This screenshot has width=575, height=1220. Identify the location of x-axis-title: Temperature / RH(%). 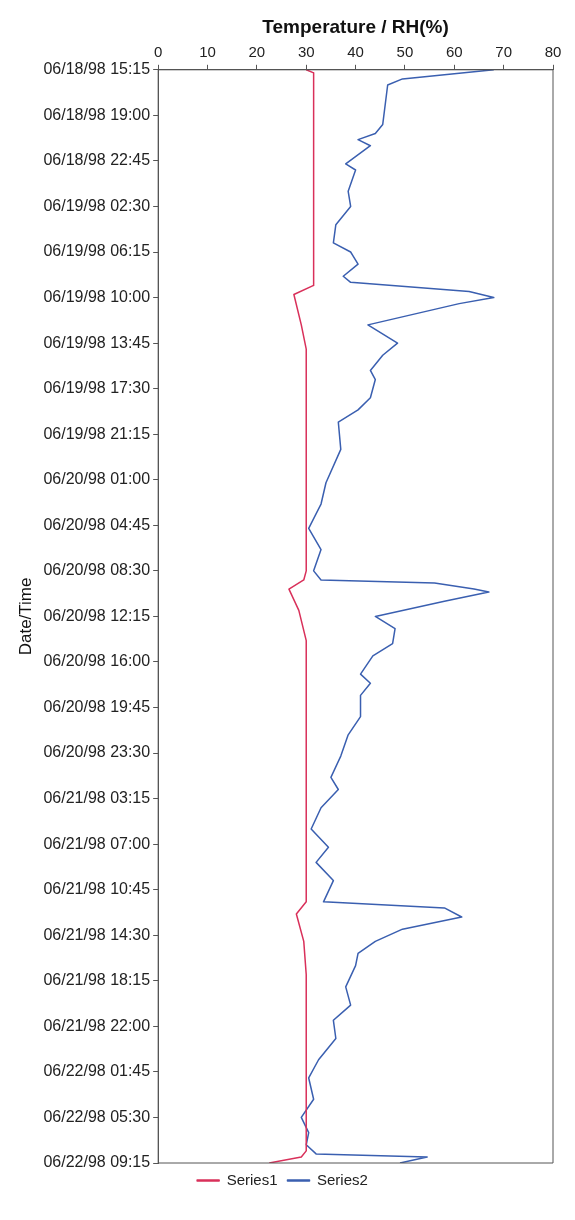
(355, 26).